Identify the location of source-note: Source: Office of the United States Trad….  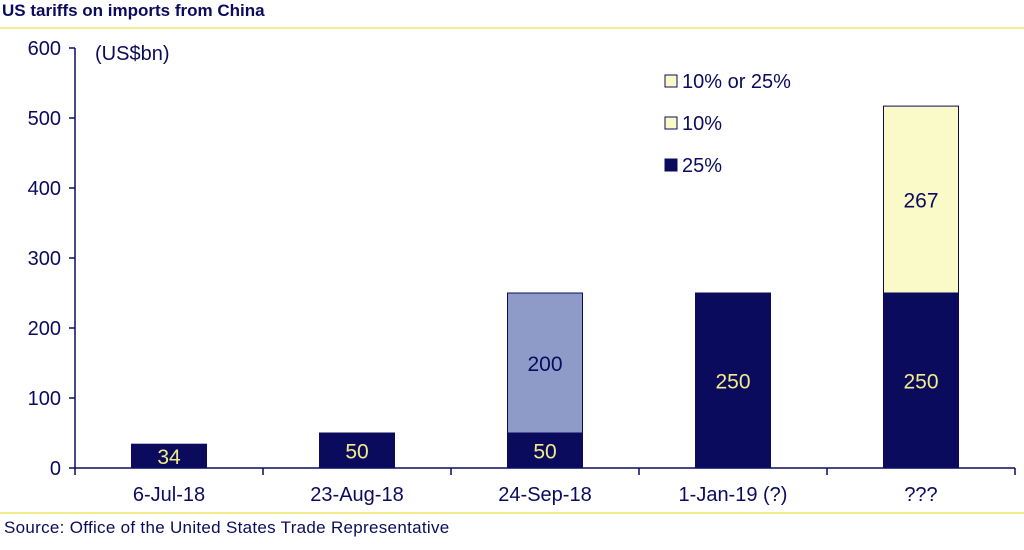
(227, 527).